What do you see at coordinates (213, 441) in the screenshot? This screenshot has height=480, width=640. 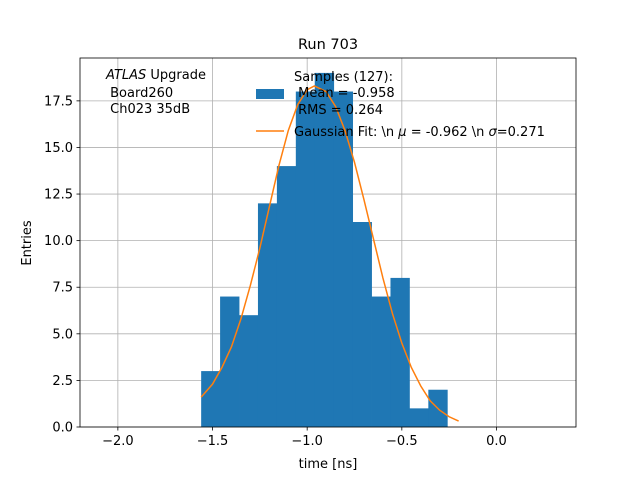 I see `x-tick-label: −1.5` at bounding box center [213, 441].